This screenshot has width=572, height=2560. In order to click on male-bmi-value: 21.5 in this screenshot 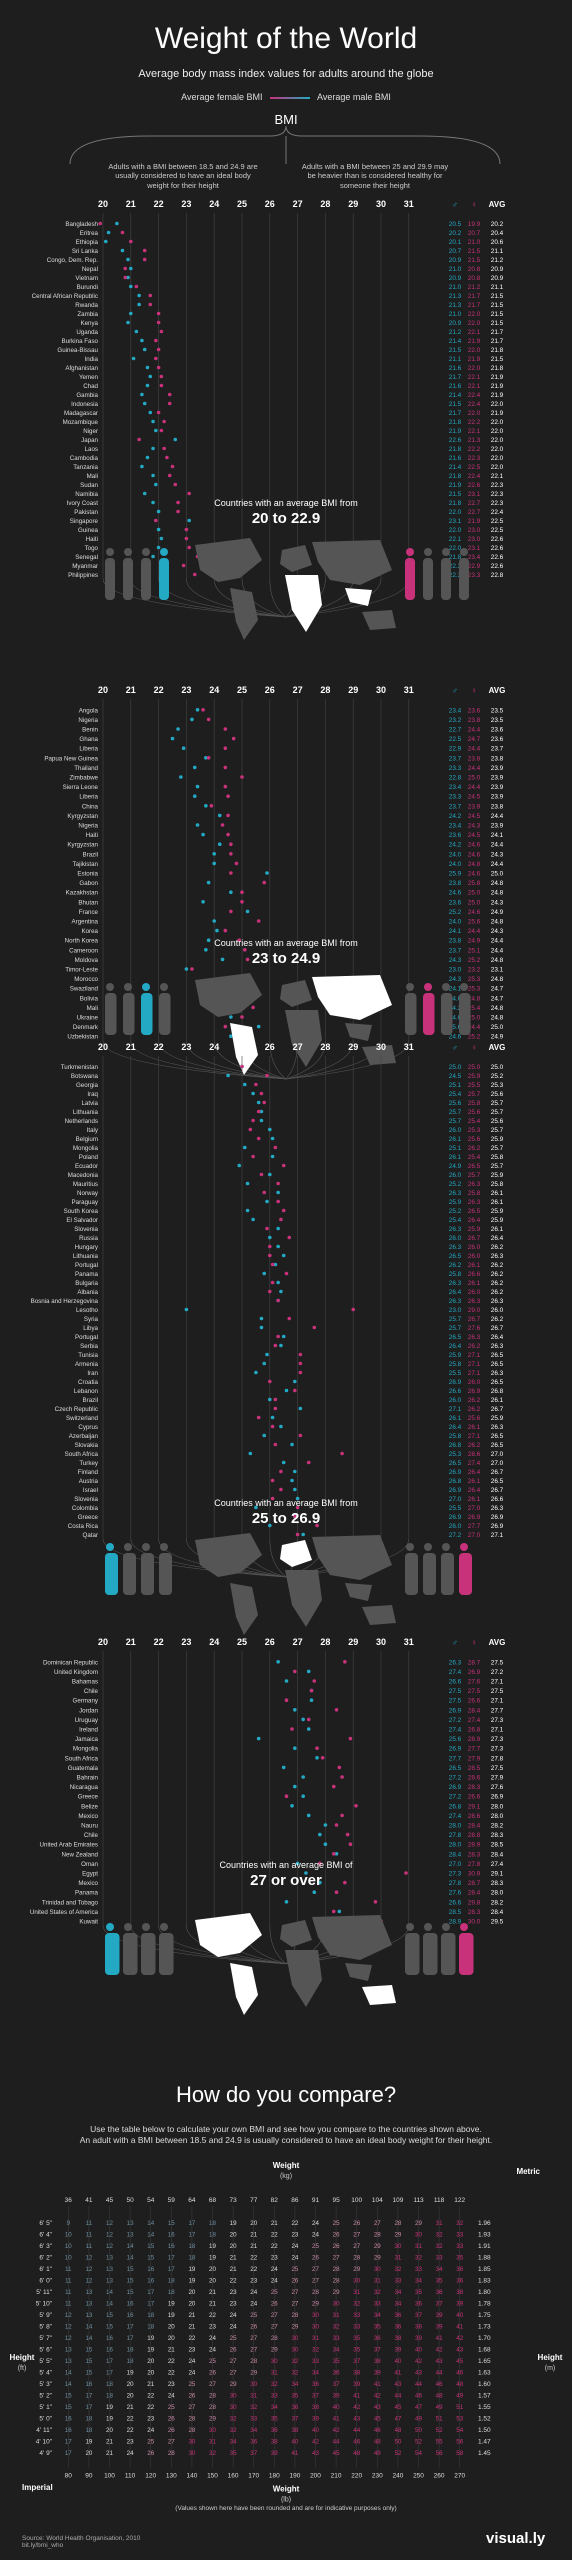, I will do `click(455, 350)`.